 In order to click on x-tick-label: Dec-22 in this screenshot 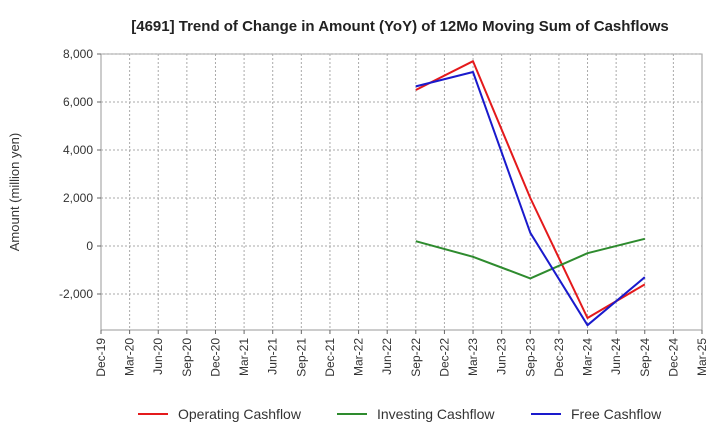, I will do `click(444, 357)`.